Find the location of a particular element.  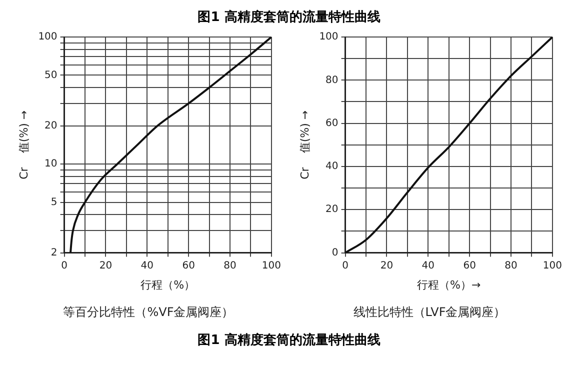

y-tick-label: 5 is located at coordinates (53, 202).